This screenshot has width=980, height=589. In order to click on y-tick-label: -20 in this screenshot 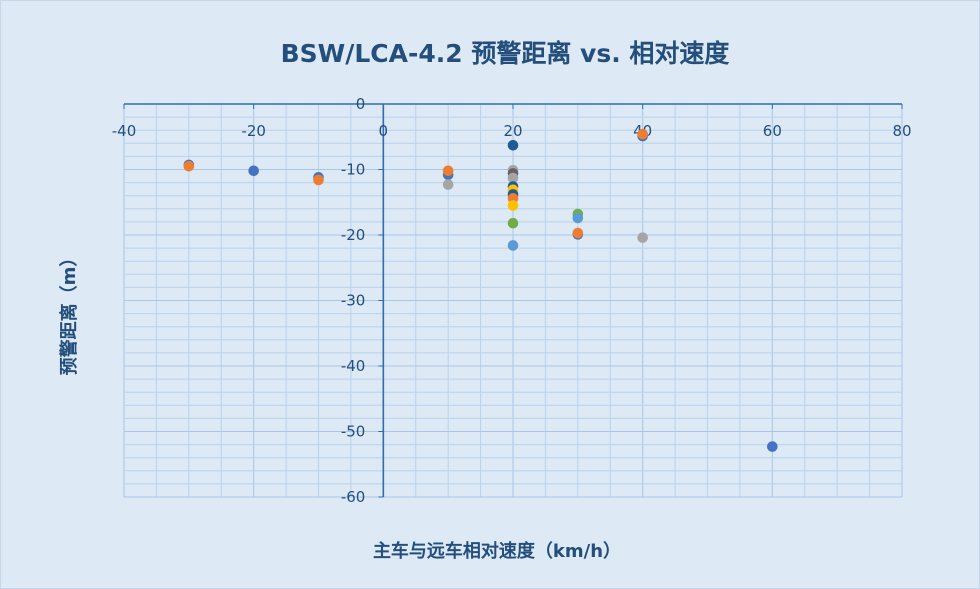, I will do `click(353, 235)`.